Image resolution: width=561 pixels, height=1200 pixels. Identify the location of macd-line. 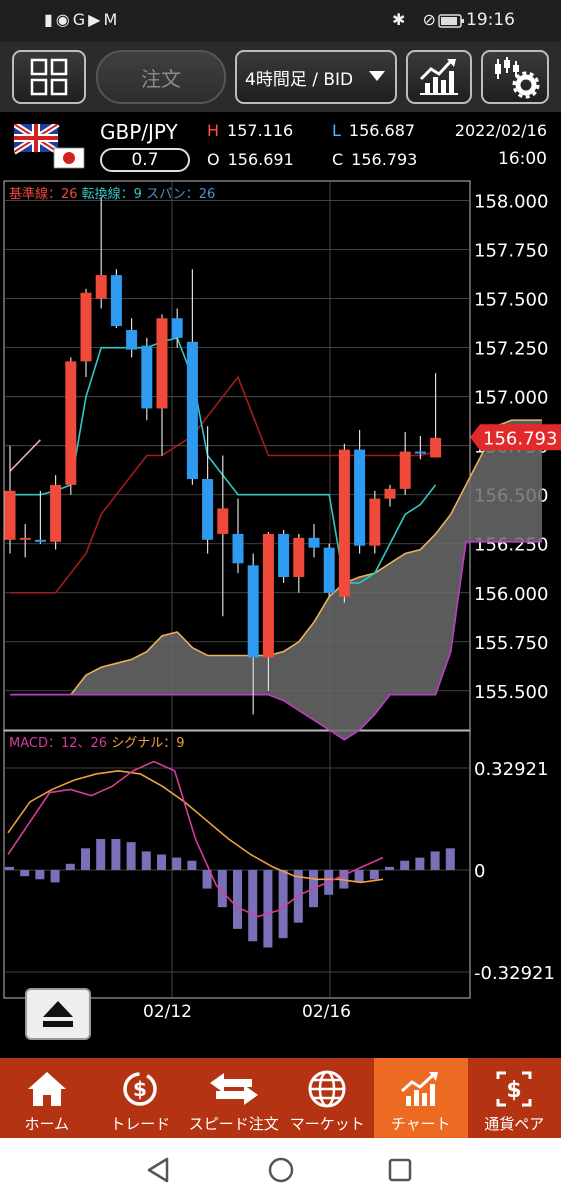
(195, 839).